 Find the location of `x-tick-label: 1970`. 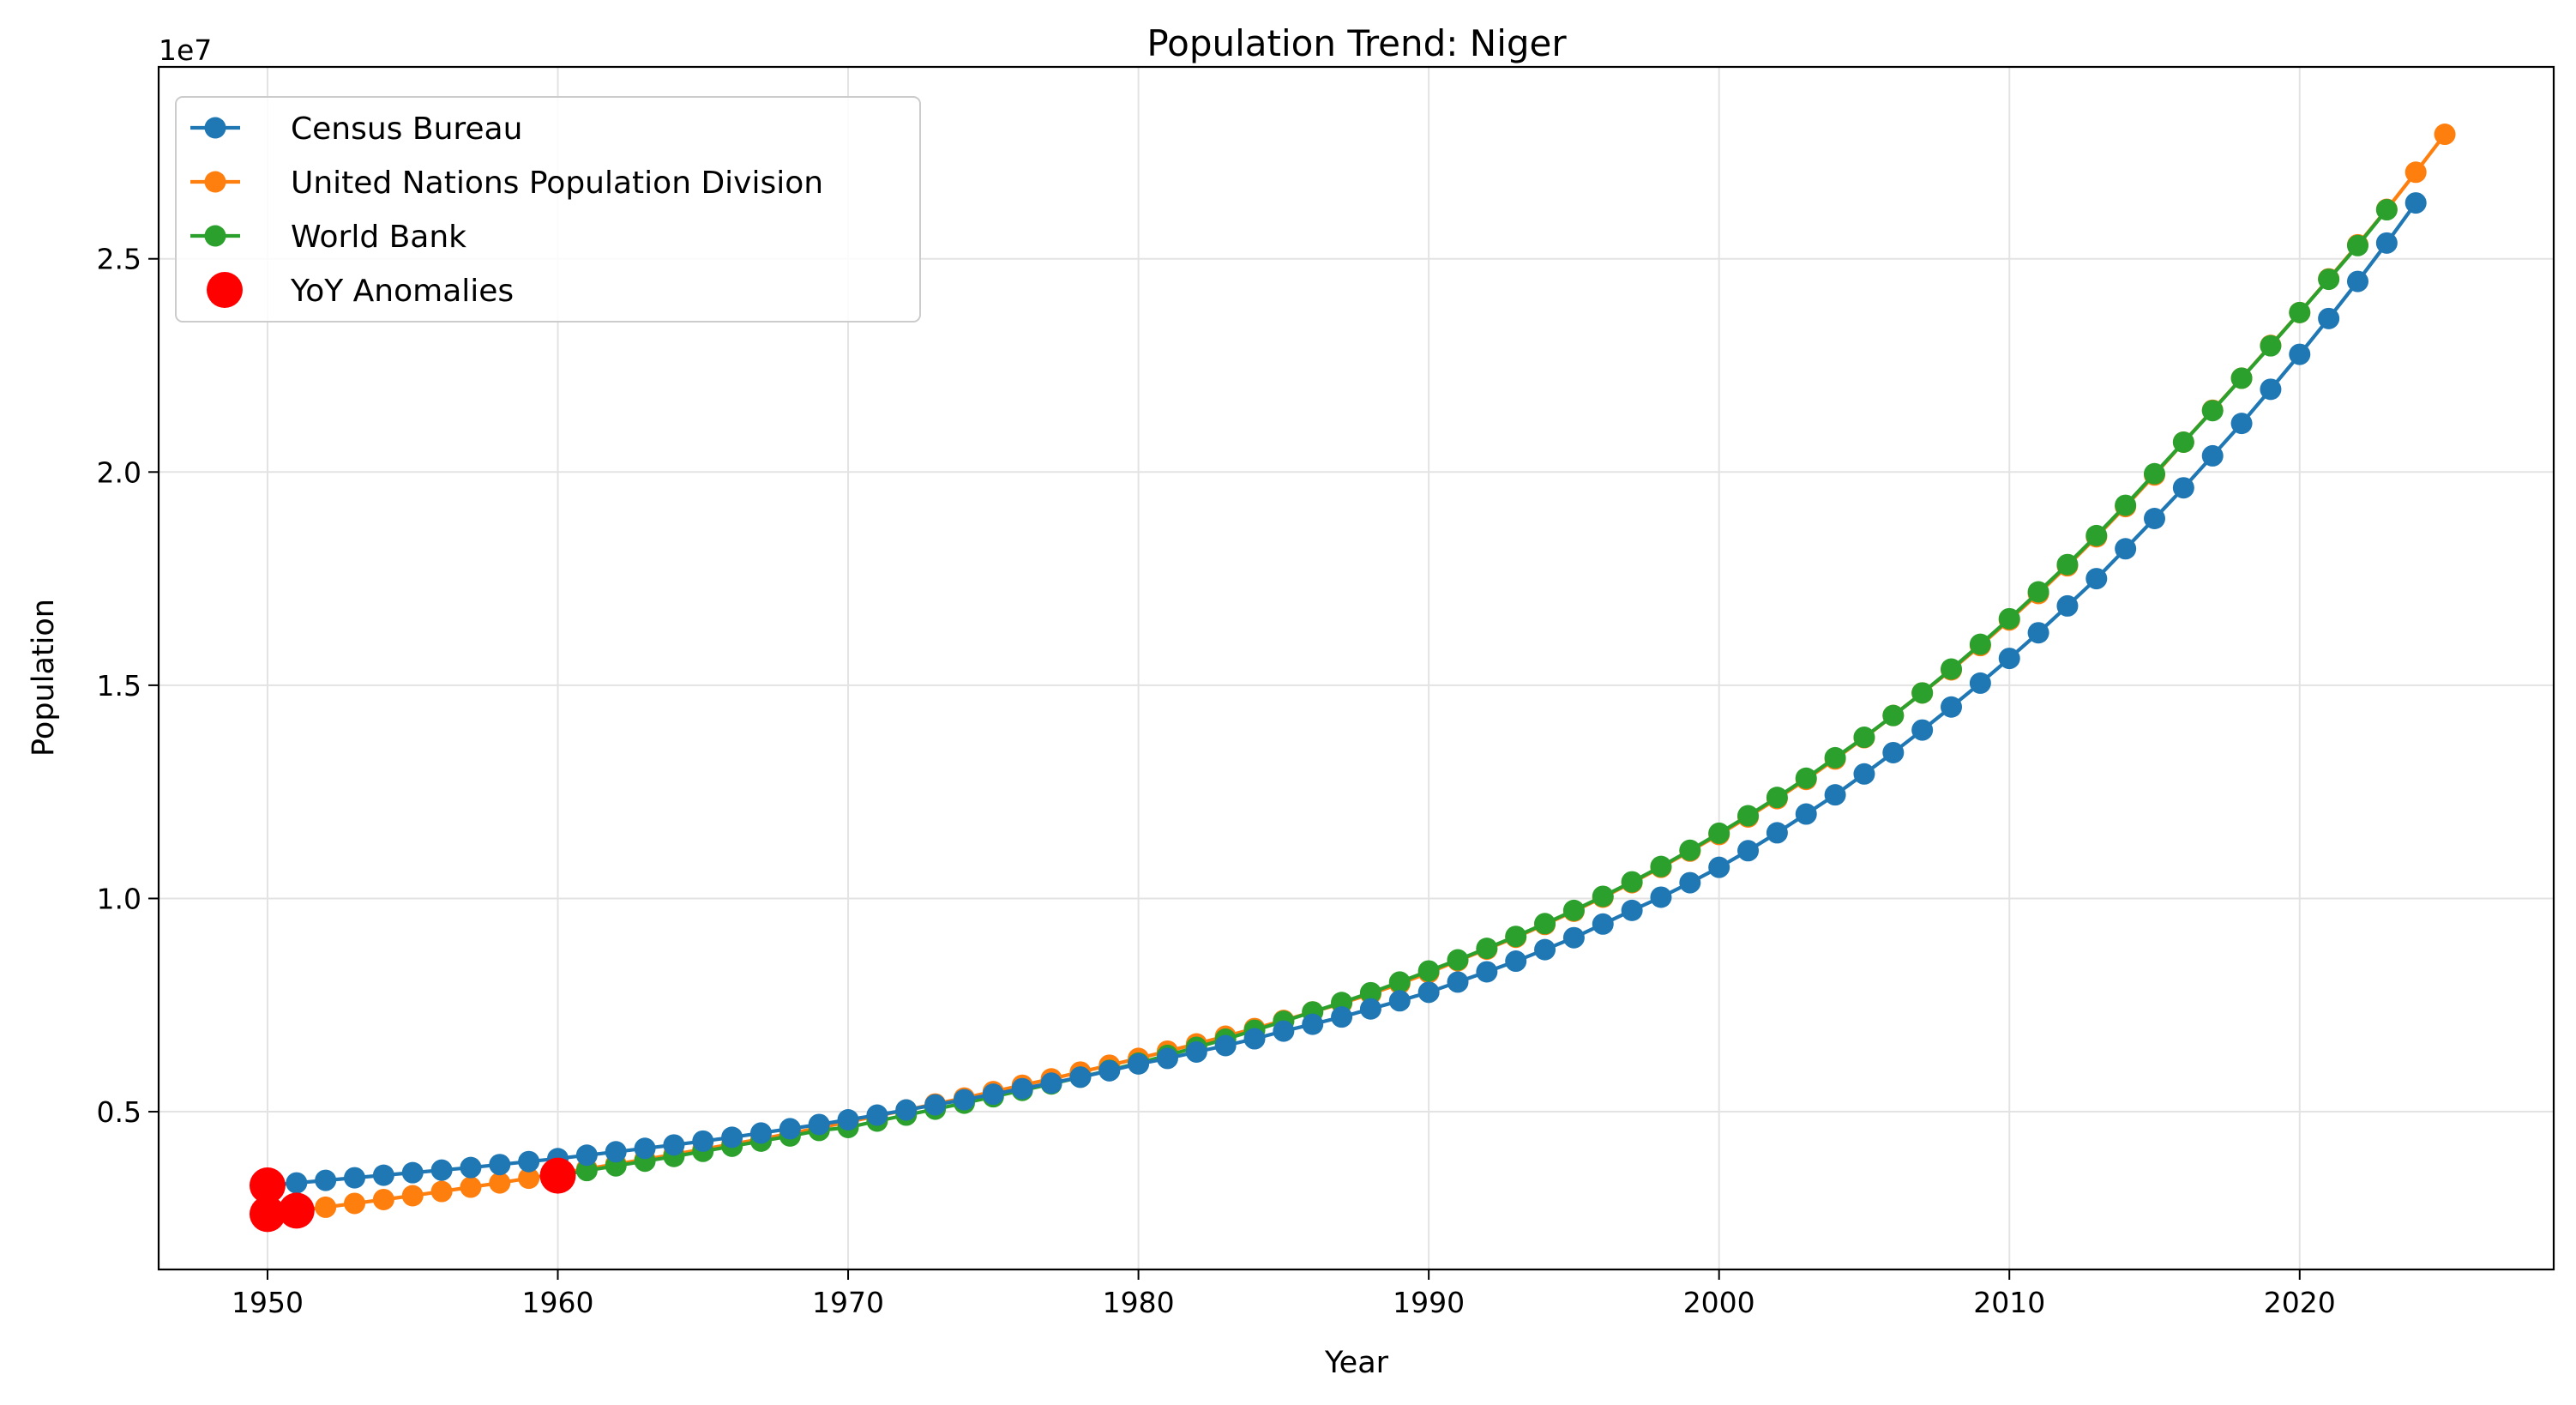

x-tick-label: 1970 is located at coordinates (848, 1302).